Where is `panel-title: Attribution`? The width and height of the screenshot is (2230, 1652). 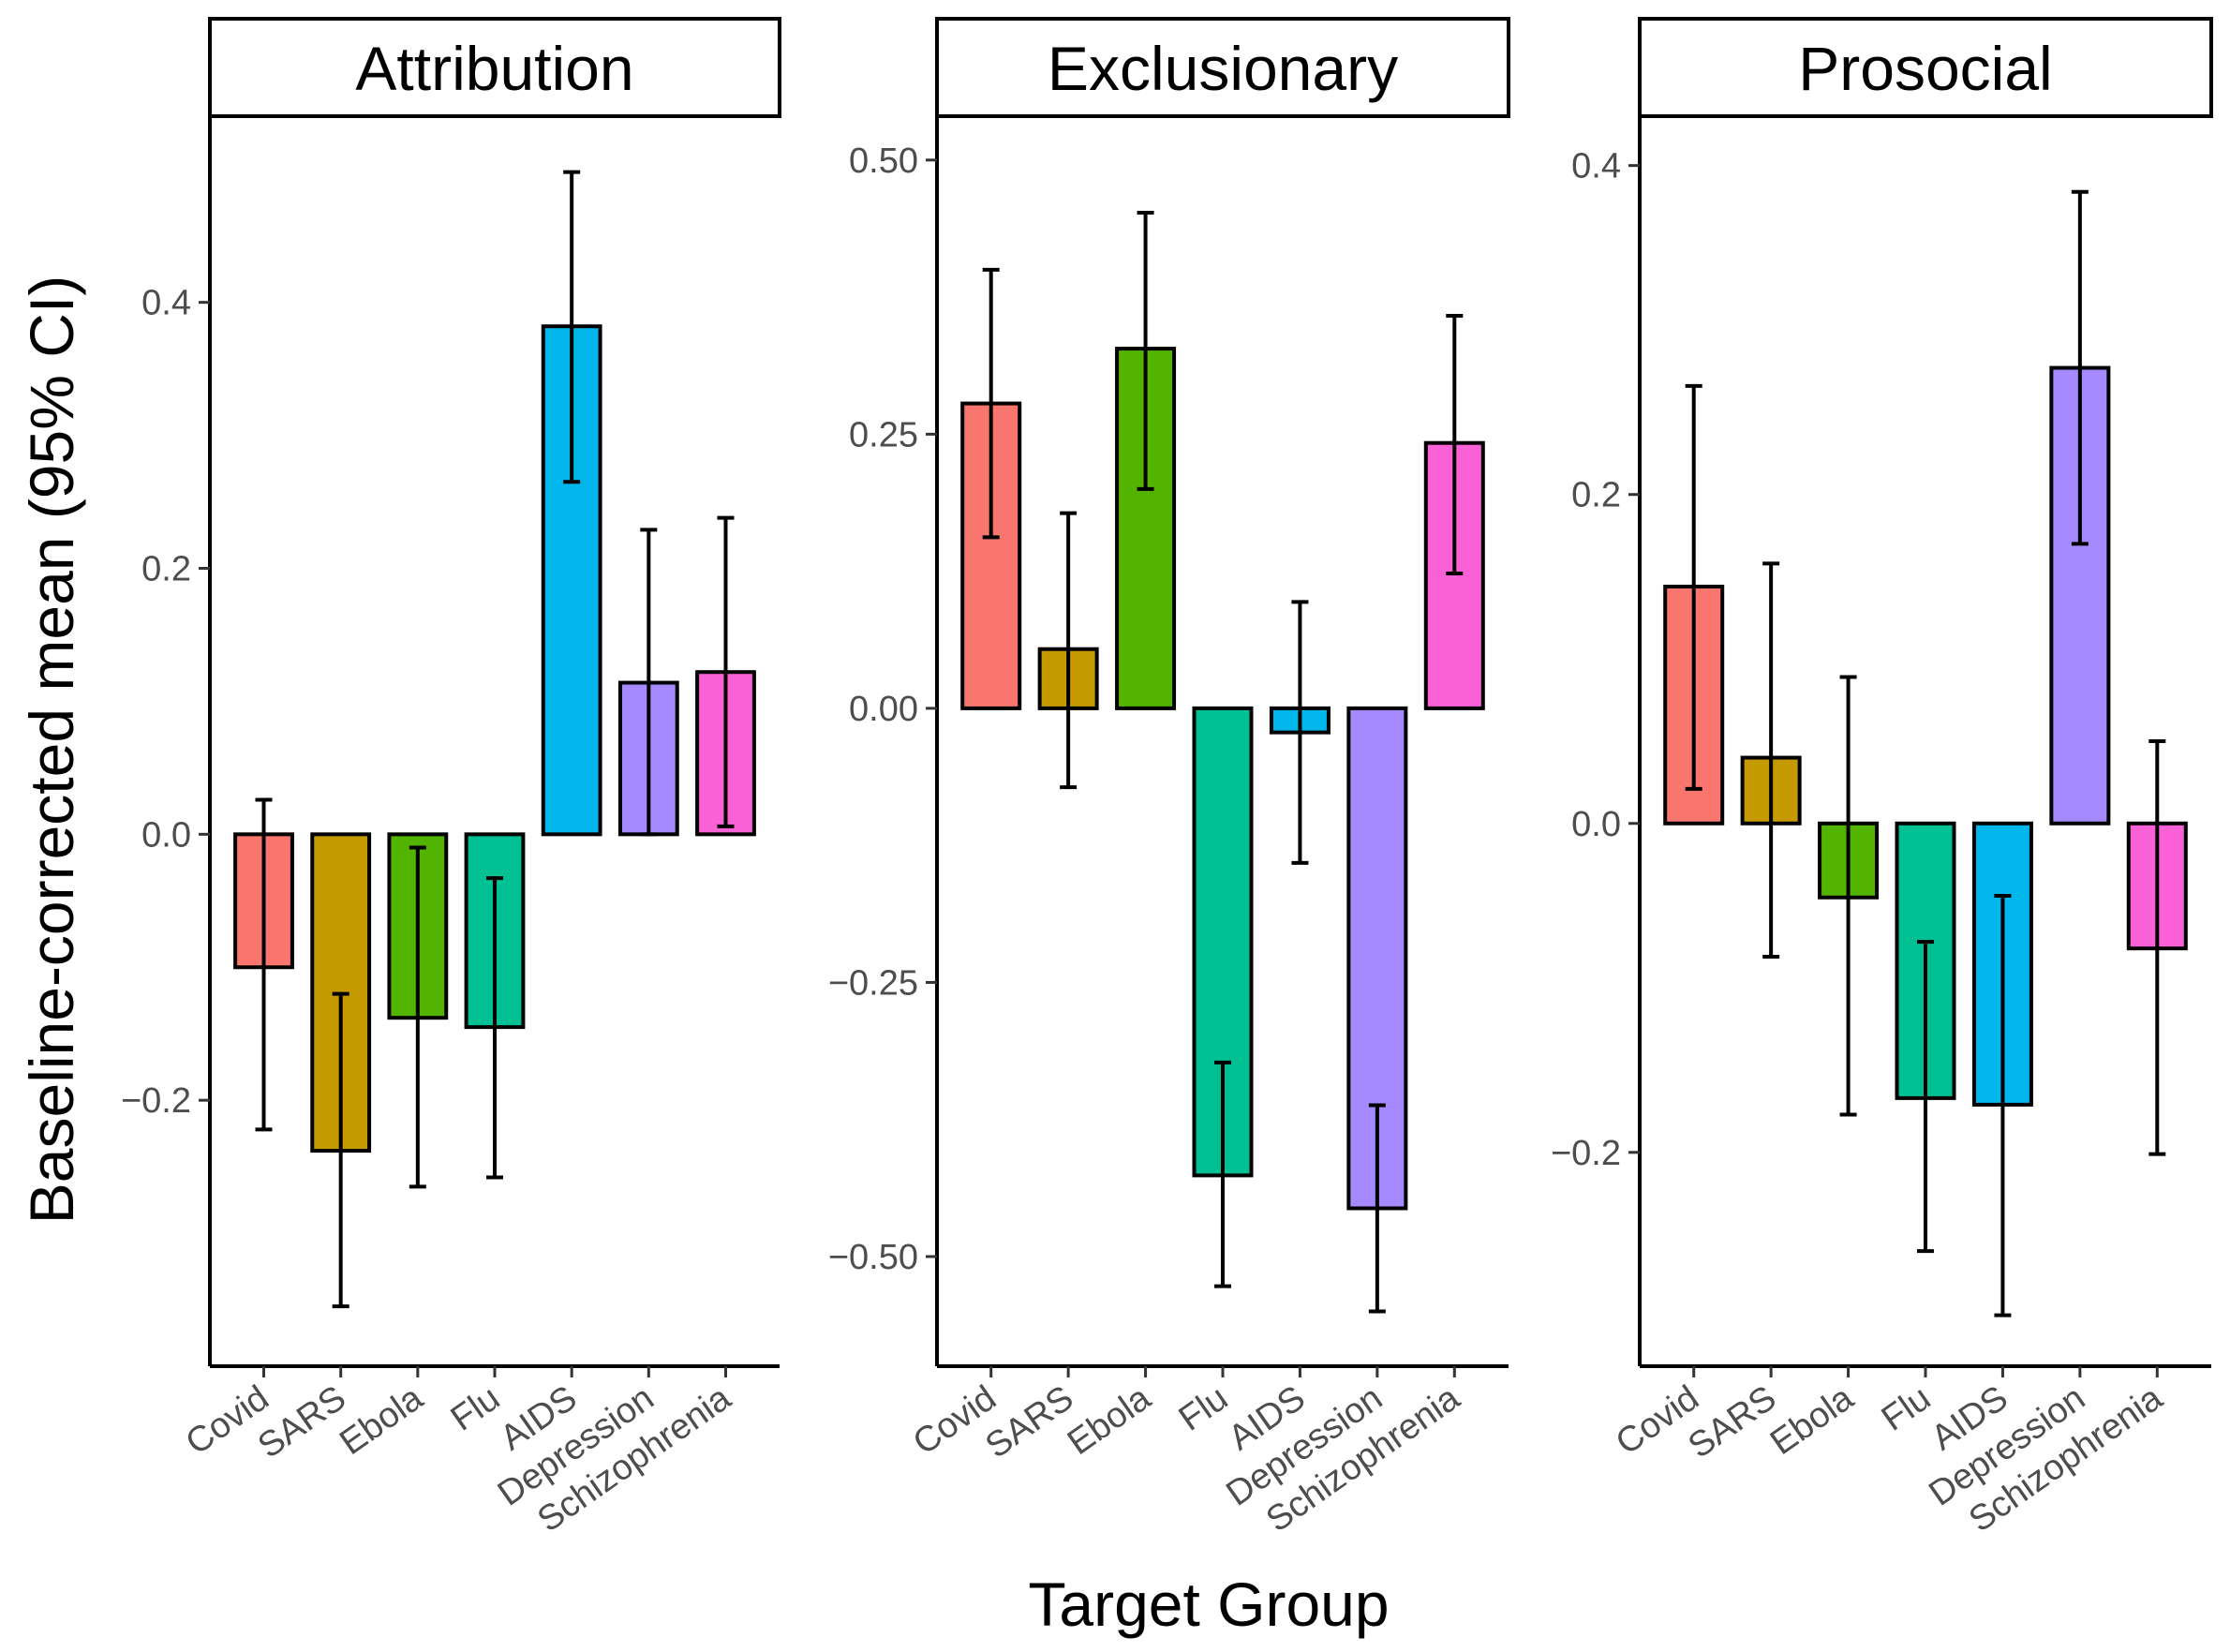
panel-title: Attribution is located at coordinates (494, 68).